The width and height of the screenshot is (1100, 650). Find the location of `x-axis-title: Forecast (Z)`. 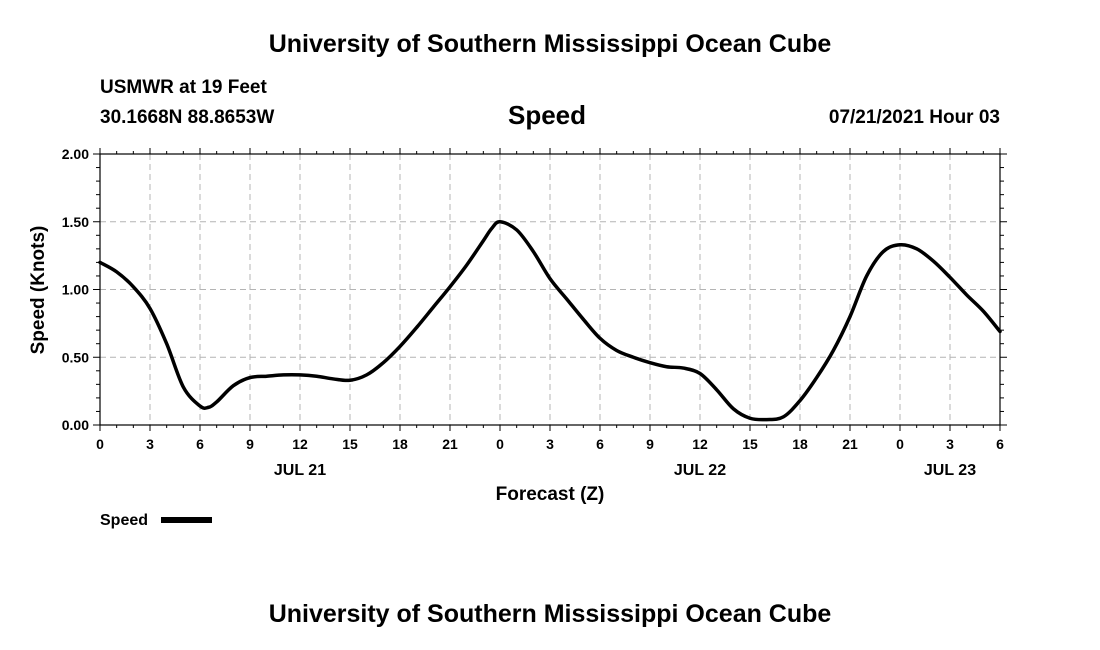

x-axis-title: Forecast (Z) is located at coordinates (550, 494).